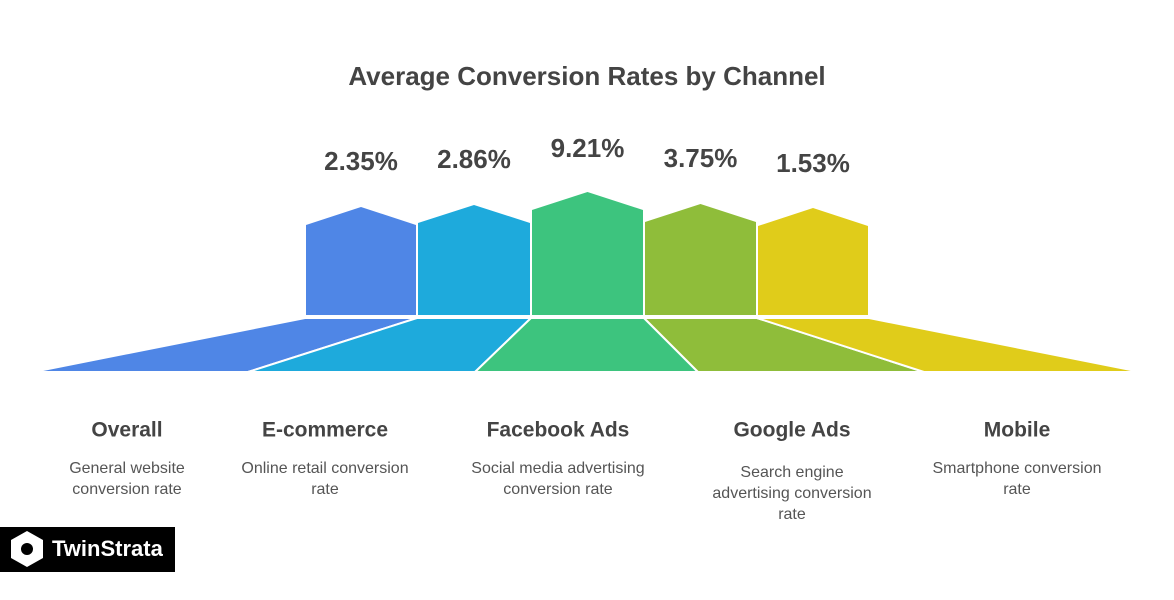 This screenshot has height=600, width=1174. What do you see at coordinates (361, 161) in the screenshot?
I see `value-label: 2.35%` at bounding box center [361, 161].